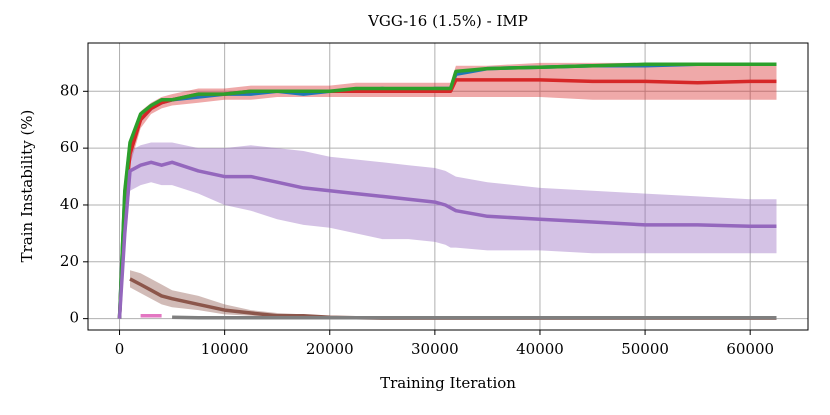 The width and height of the screenshot is (830, 415). What do you see at coordinates (645, 349) in the screenshot?
I see `x-tick-label: 50000` at bounding box center [645, 349].